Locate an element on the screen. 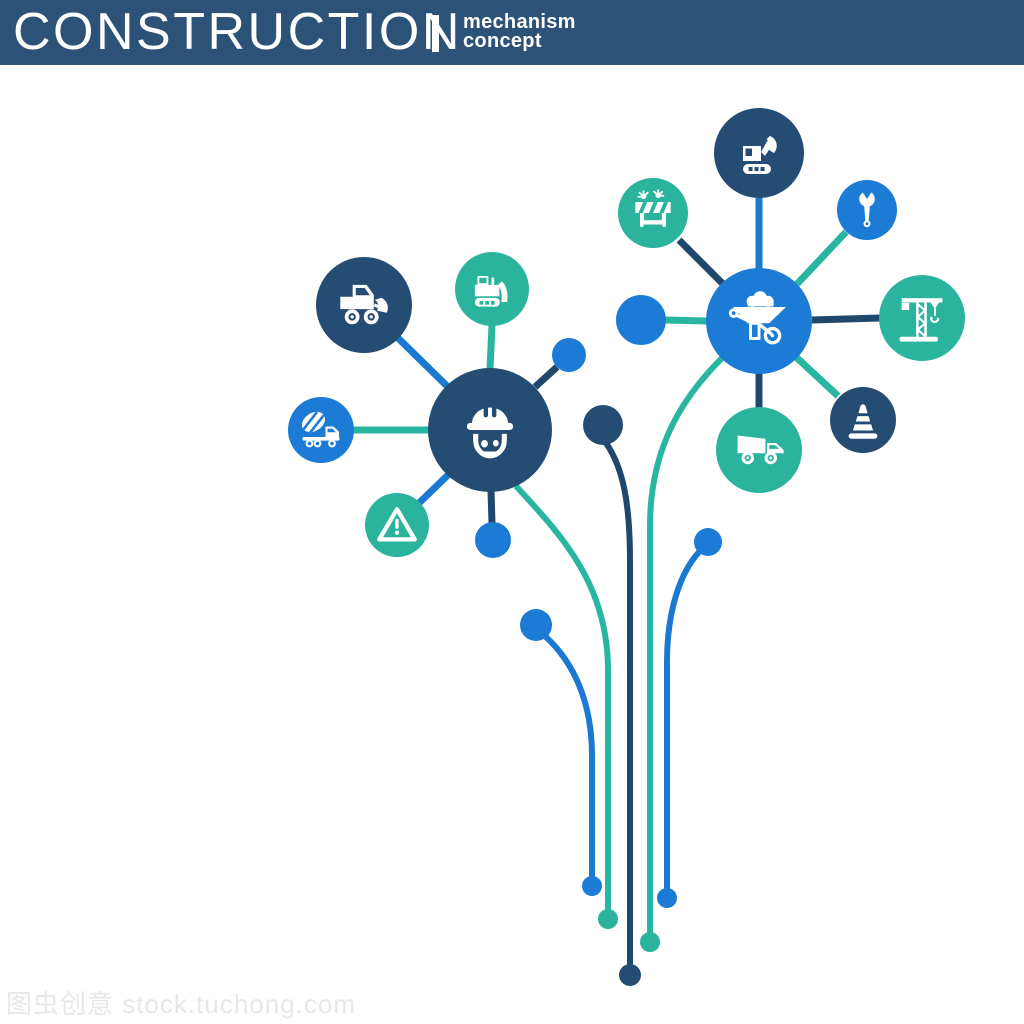 The height and width of the screenshot is (1024, 1024). wheel-loader-icon is located at coordinates (364, 304).